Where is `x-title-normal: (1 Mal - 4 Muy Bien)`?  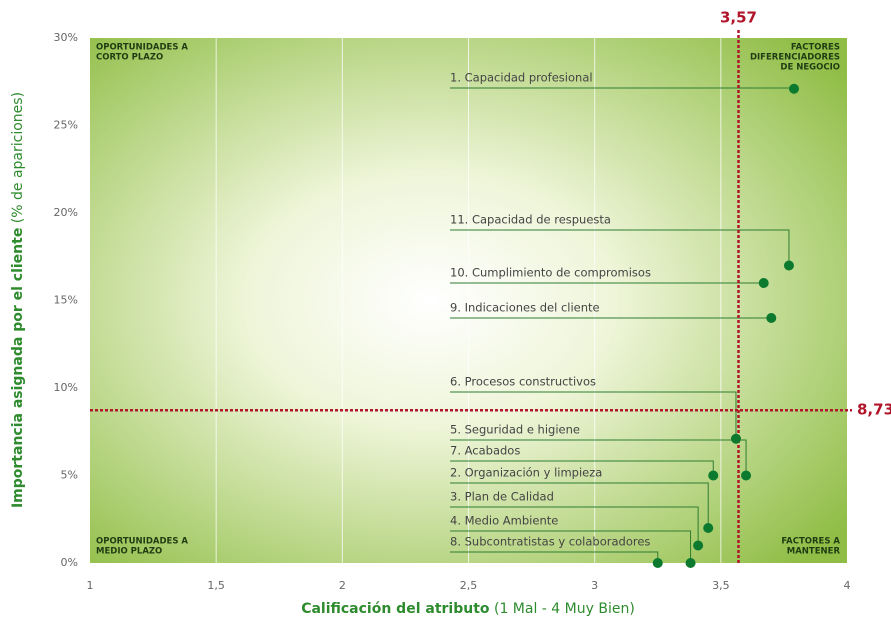 x-title-normal: (1 Mal - 4 Muy Bien) is located at coordinates (564, 609).